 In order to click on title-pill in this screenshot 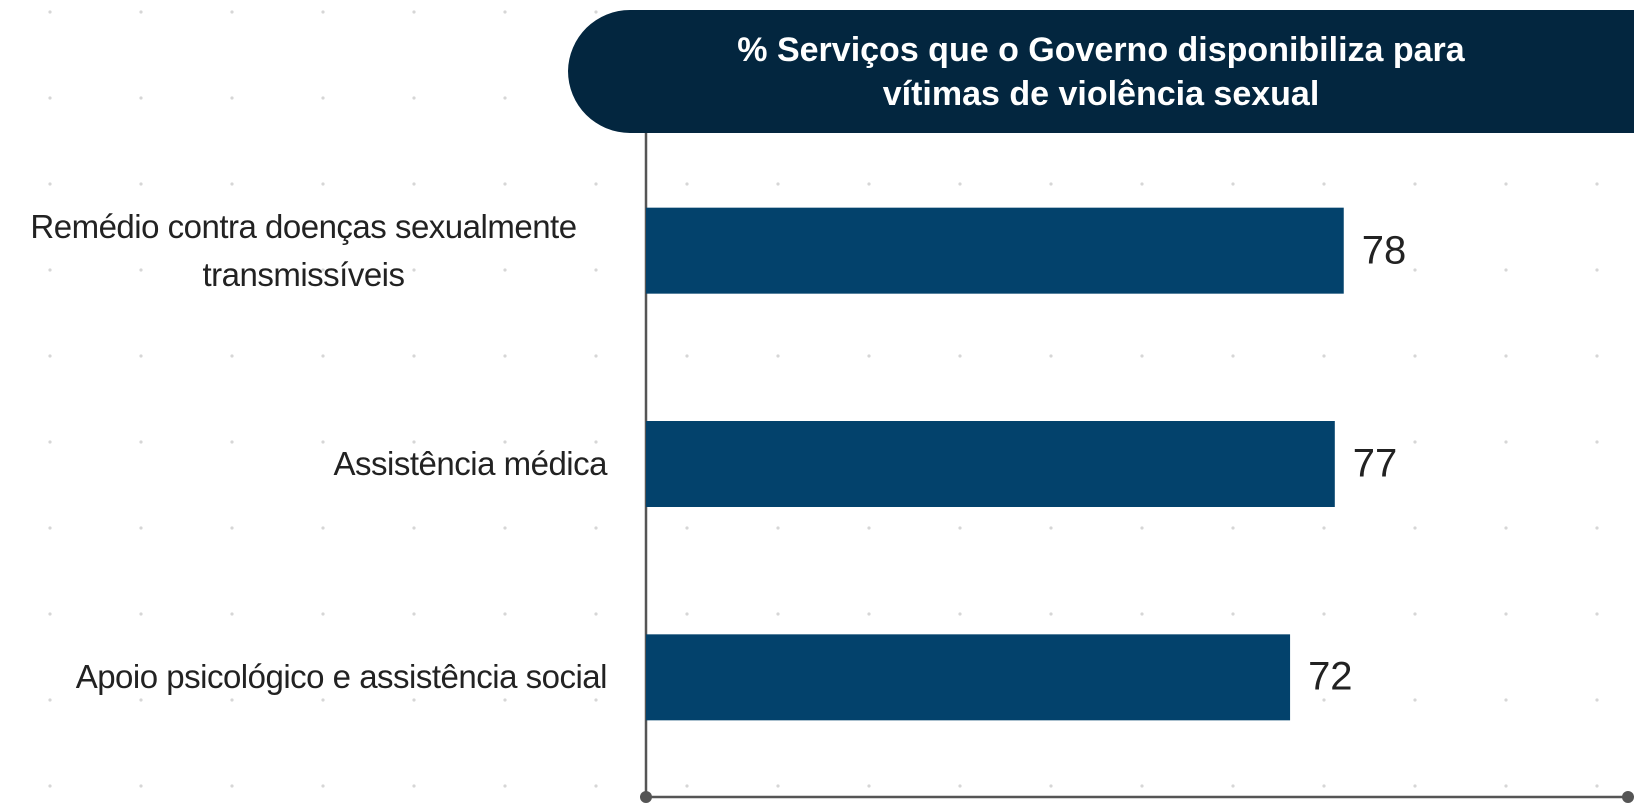, I will do `click(1089, 71)`.